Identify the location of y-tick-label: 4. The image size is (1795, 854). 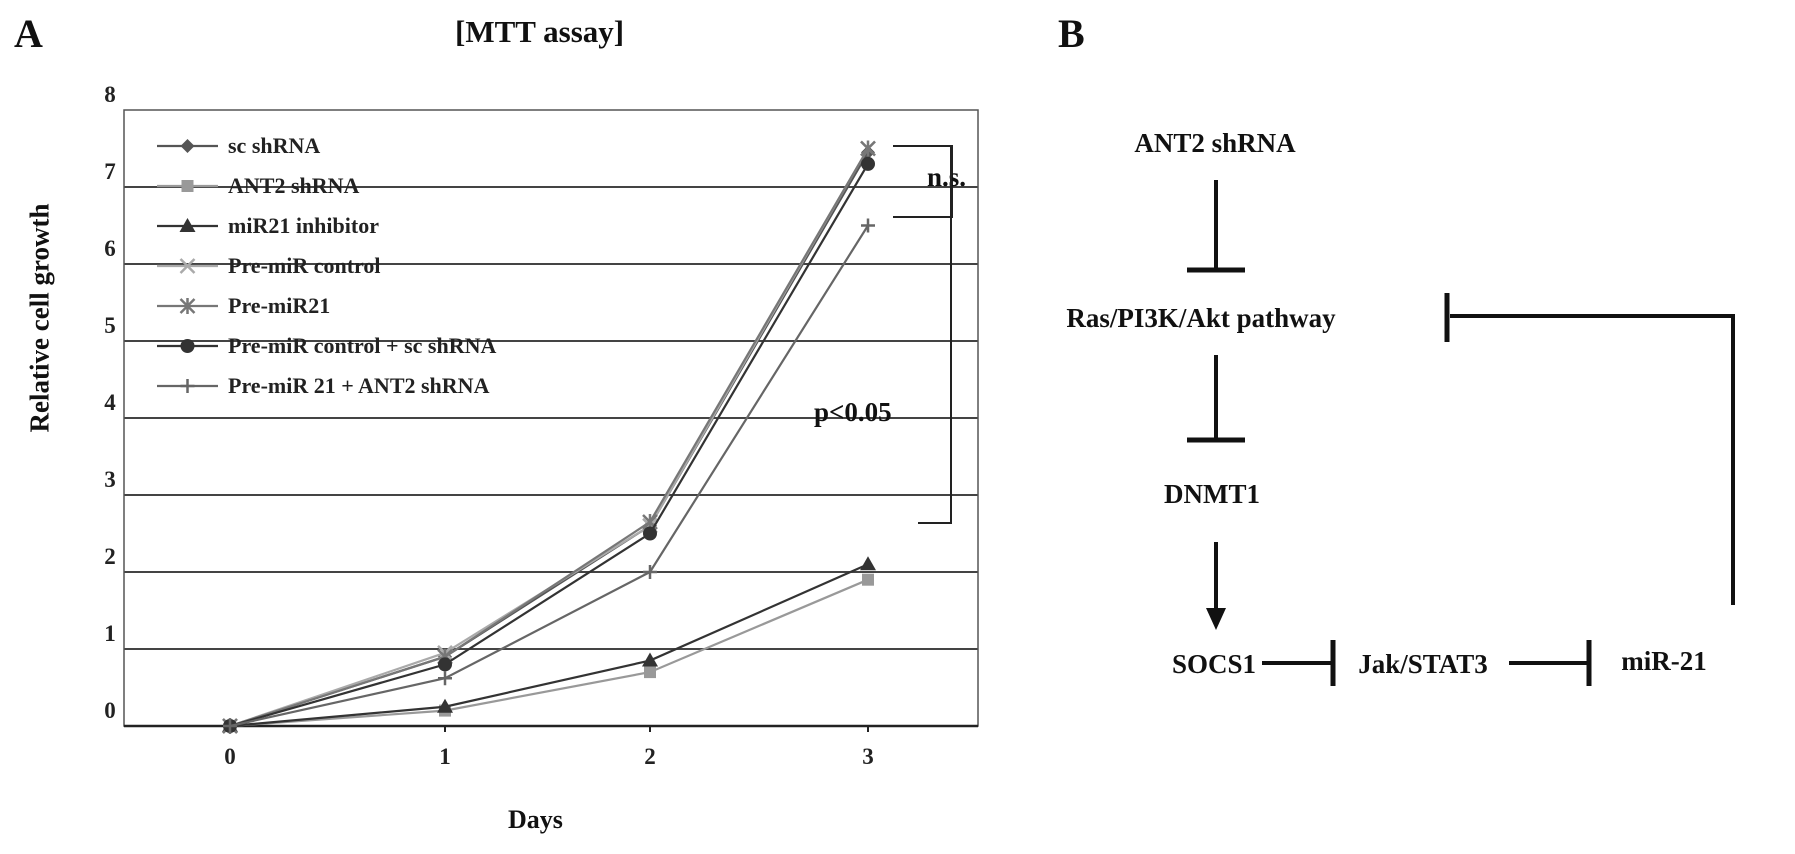
(110, 402).